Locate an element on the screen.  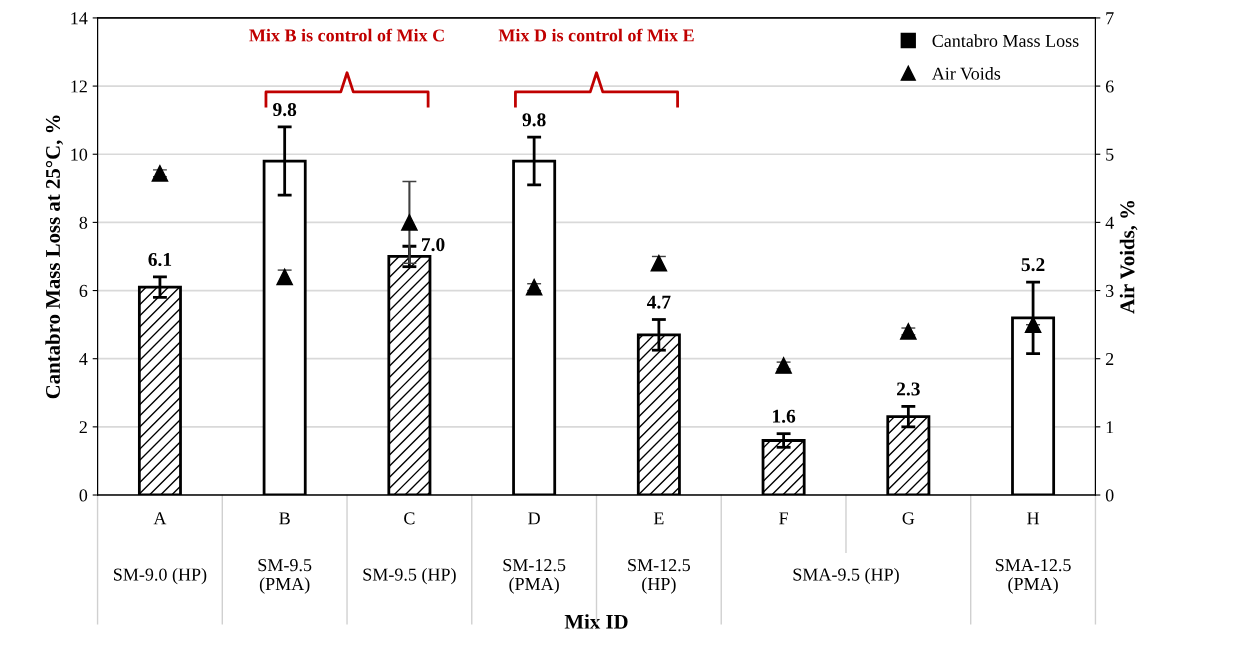
text: SM-9.5 (HP) is located at coordinates (409, 576).